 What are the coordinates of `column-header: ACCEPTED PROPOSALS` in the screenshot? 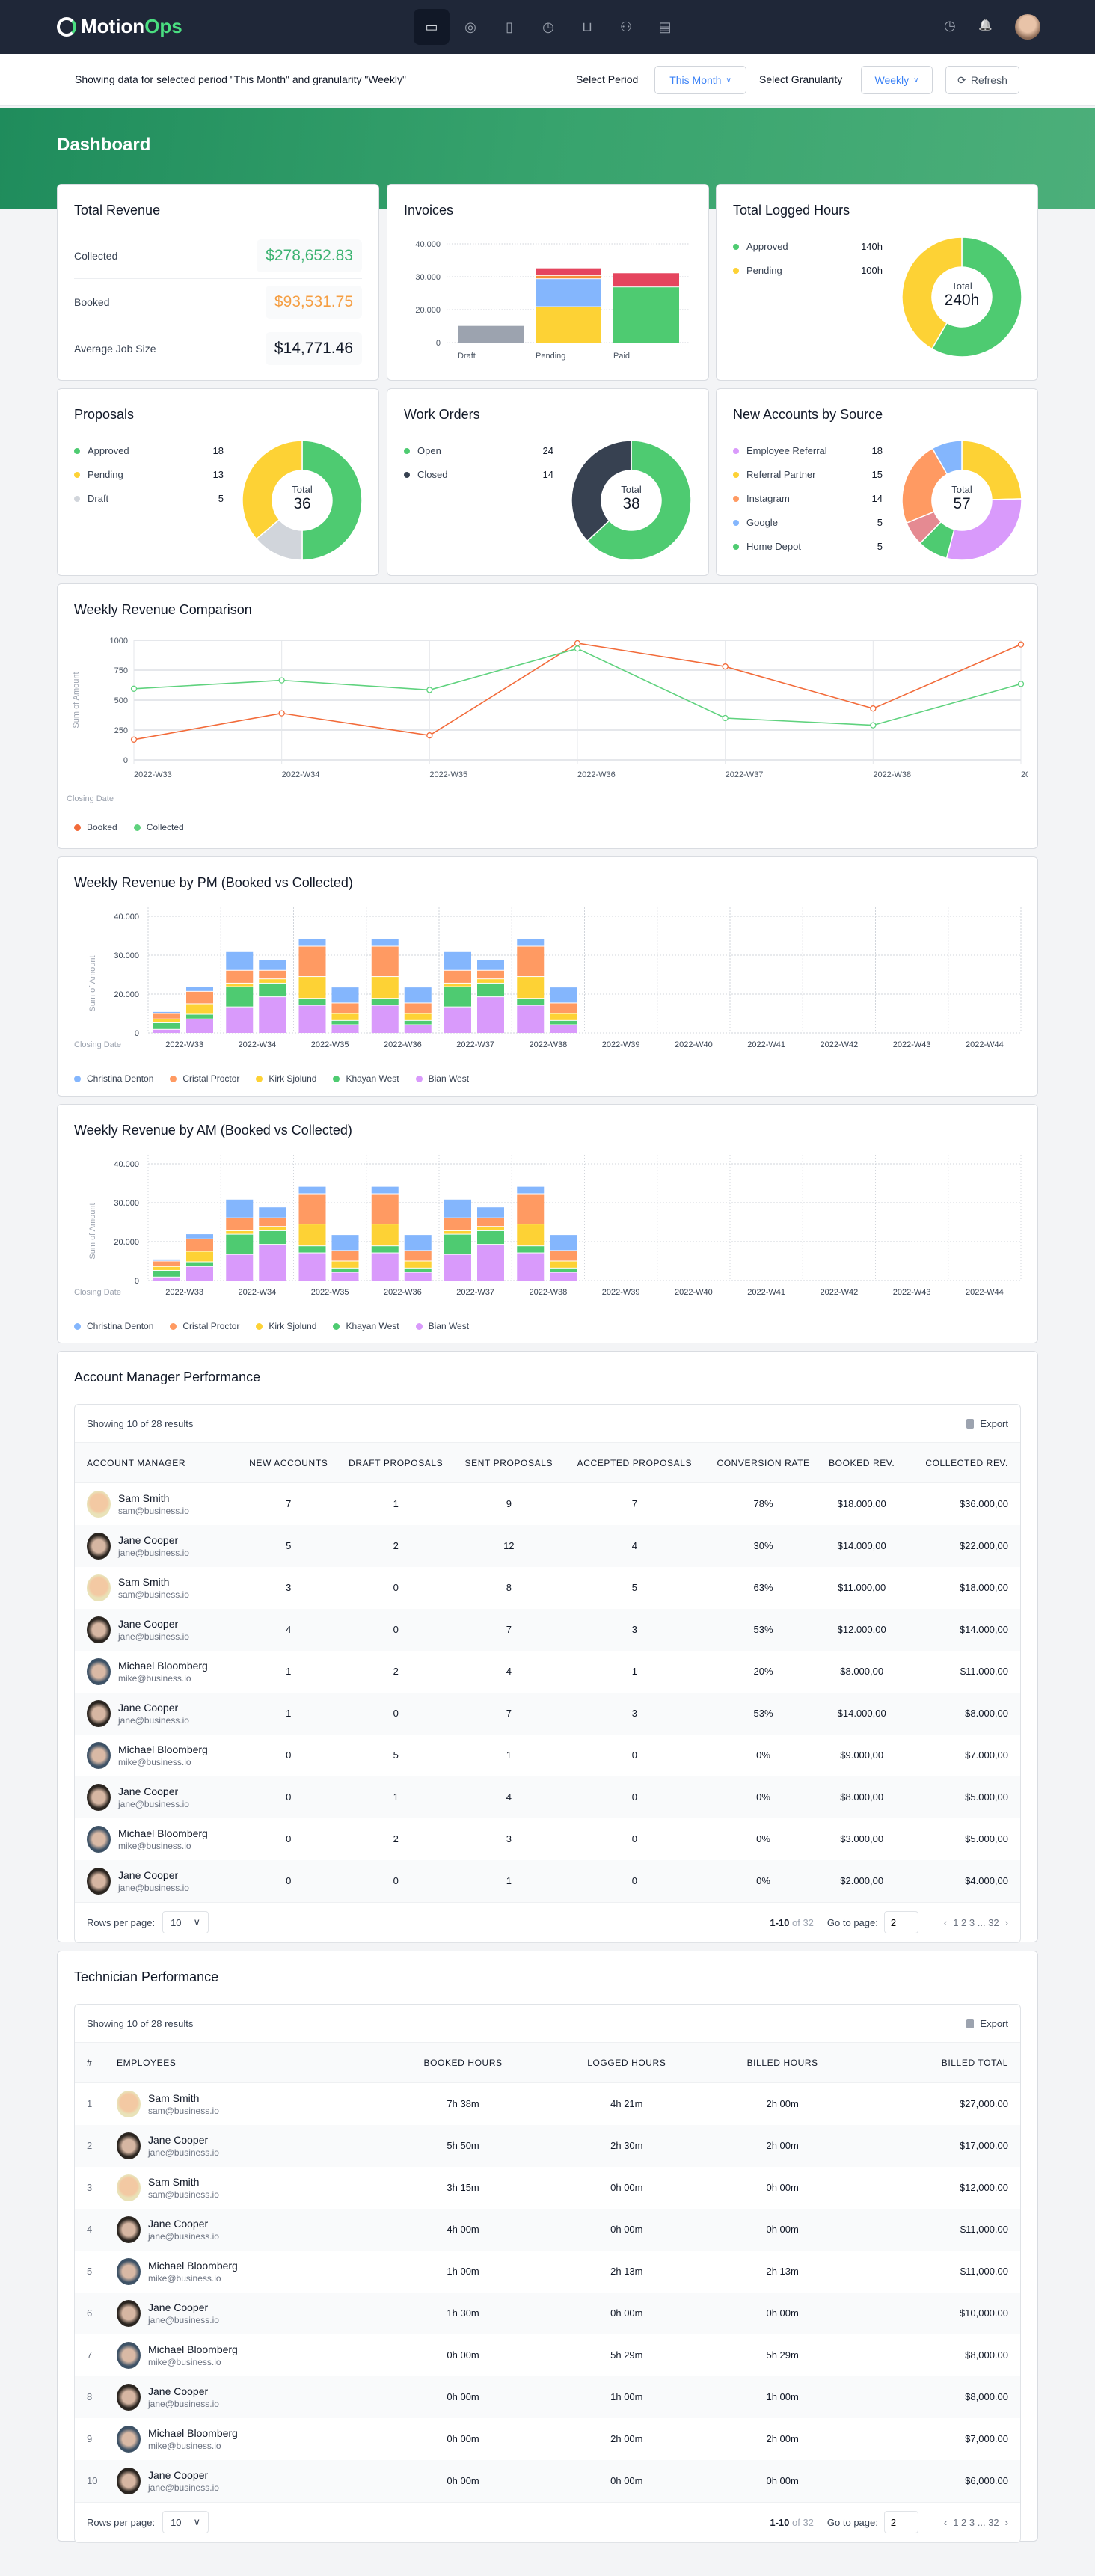 It's located at (634, 1462).